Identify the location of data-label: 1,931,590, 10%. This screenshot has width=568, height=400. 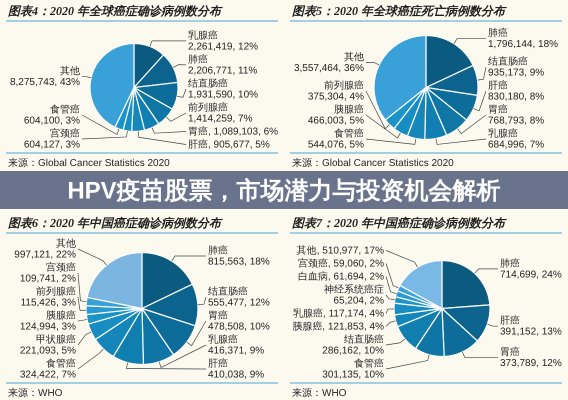
(223, 95).